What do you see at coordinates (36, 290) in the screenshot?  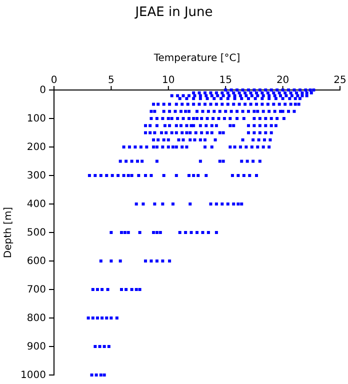 I see `y-tick-label: 700` at bounding box center [36, 290].